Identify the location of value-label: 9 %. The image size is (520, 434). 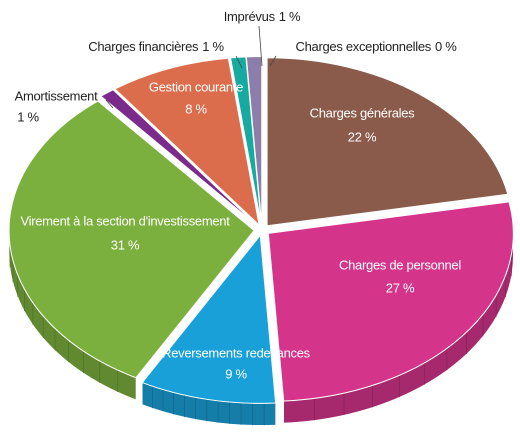
(236, 373).